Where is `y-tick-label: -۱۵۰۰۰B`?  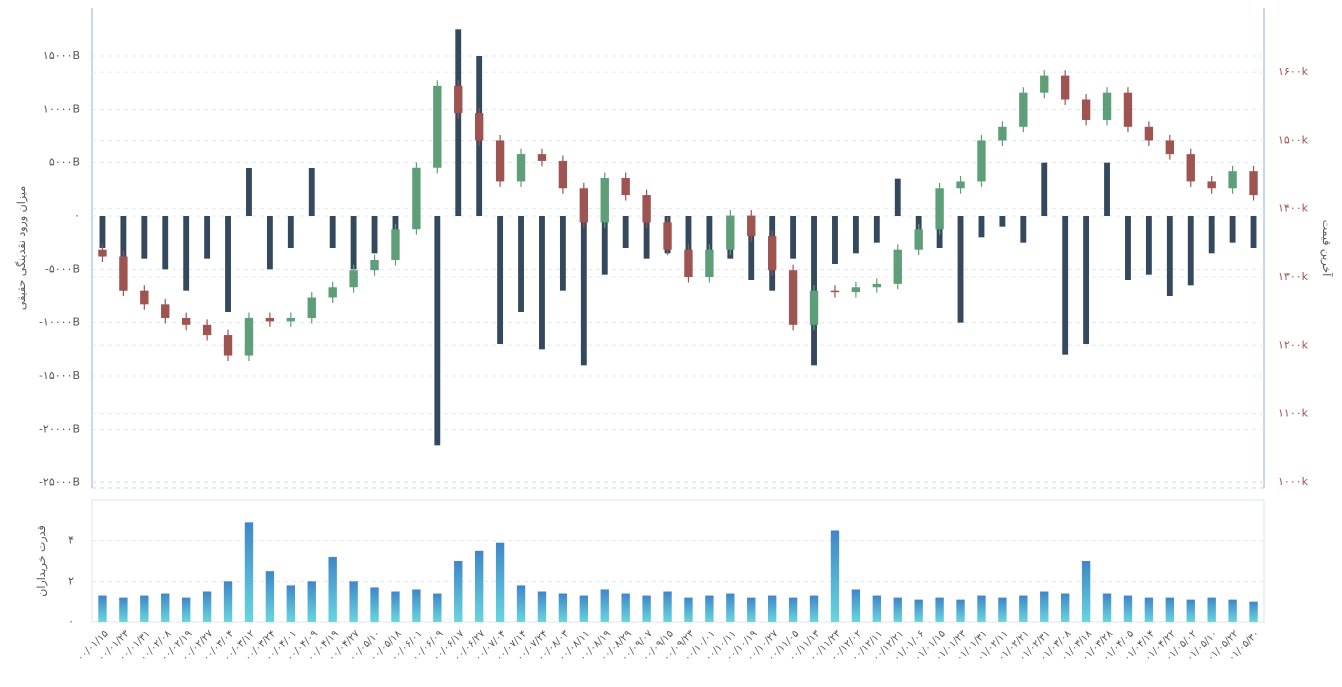 y-tick-label: -۱۵۰۰۰B is located at coordinates (59, 375).